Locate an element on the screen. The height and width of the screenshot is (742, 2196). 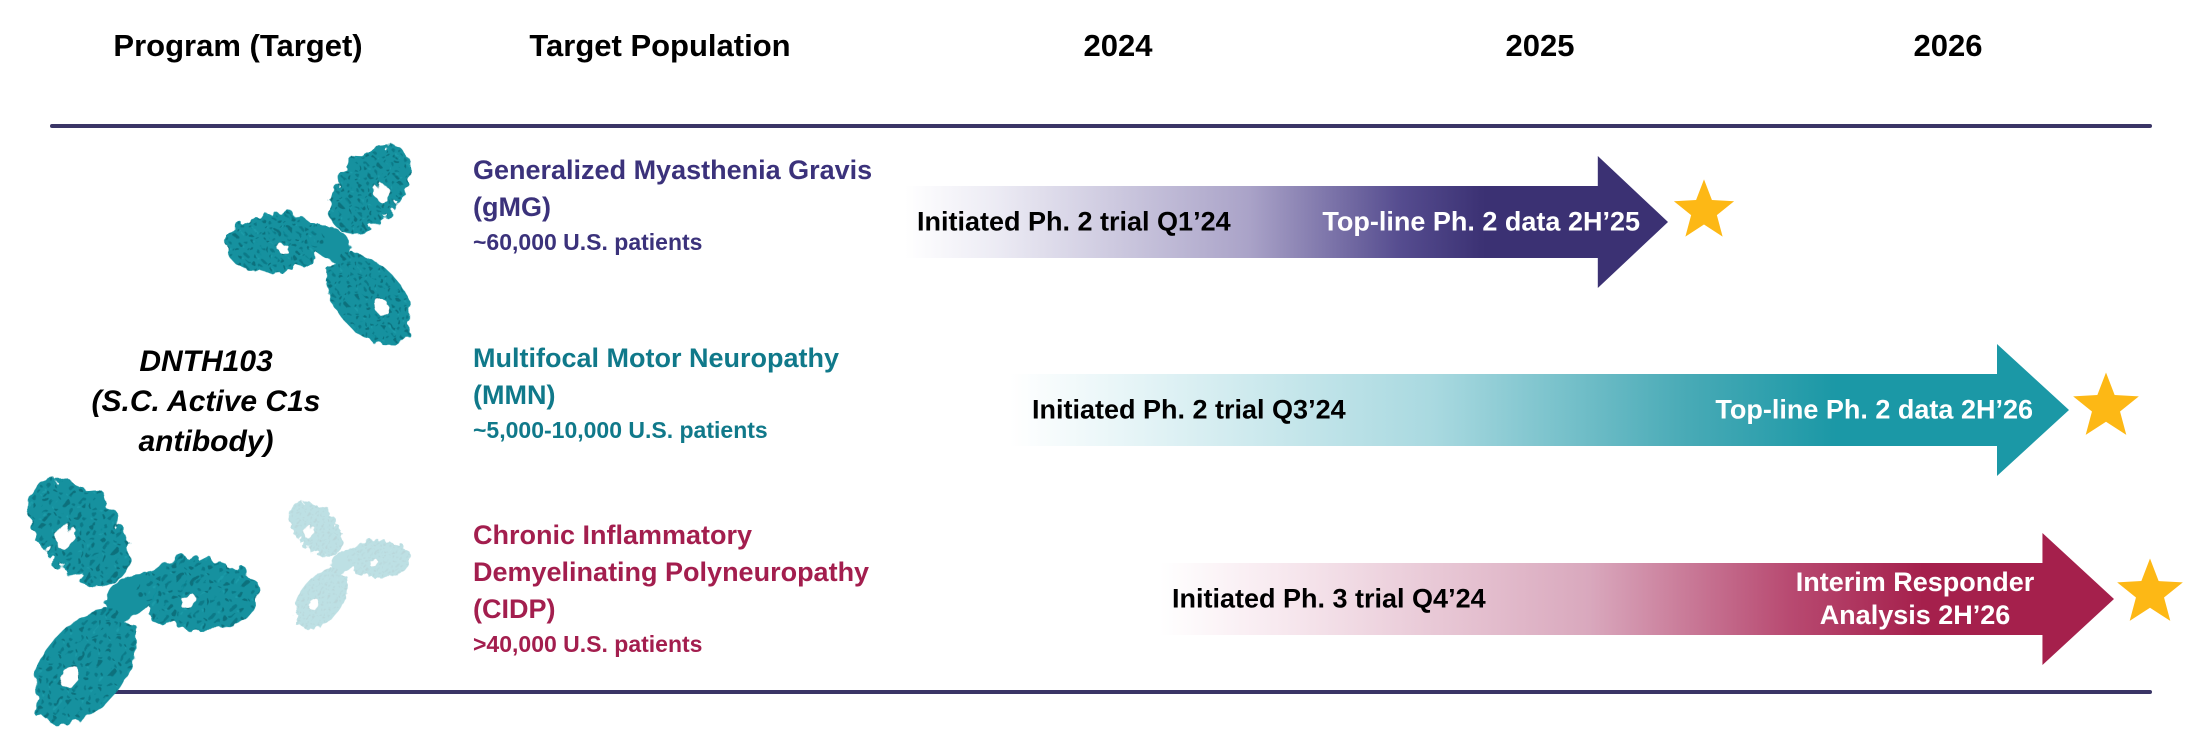
disease-name: Multifocal Motor Neuropathy (MMN) is located at coordinates (656, 376).